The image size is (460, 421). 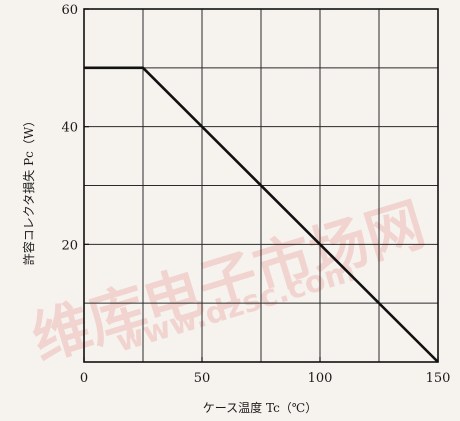 What do you see at coordinates (84, 378) in the screenshot?
I see `x-tick-label: 0` at bounding box center [84, 378].